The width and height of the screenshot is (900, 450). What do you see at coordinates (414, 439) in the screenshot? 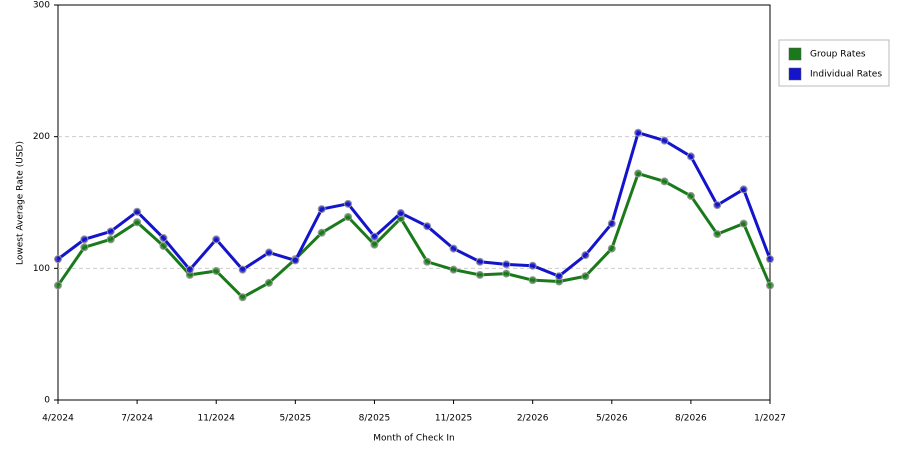
I see `x-axis-label: Month of Check In` at bounding box center [414, 439].